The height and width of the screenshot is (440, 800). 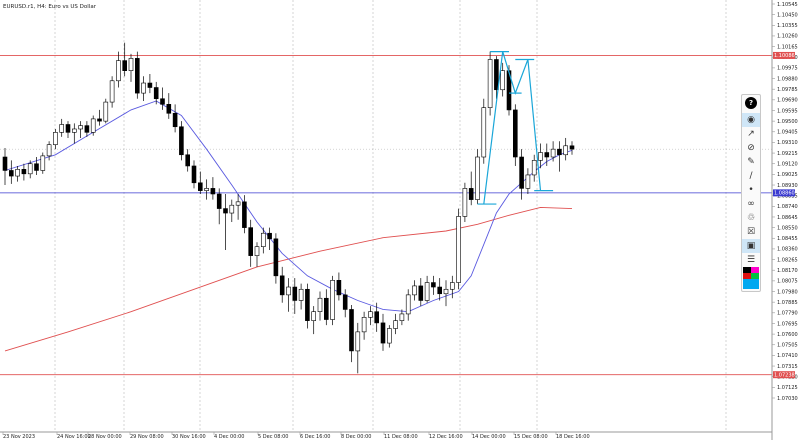 I want to click on drawn-annotation, so click(x=515, y=128).